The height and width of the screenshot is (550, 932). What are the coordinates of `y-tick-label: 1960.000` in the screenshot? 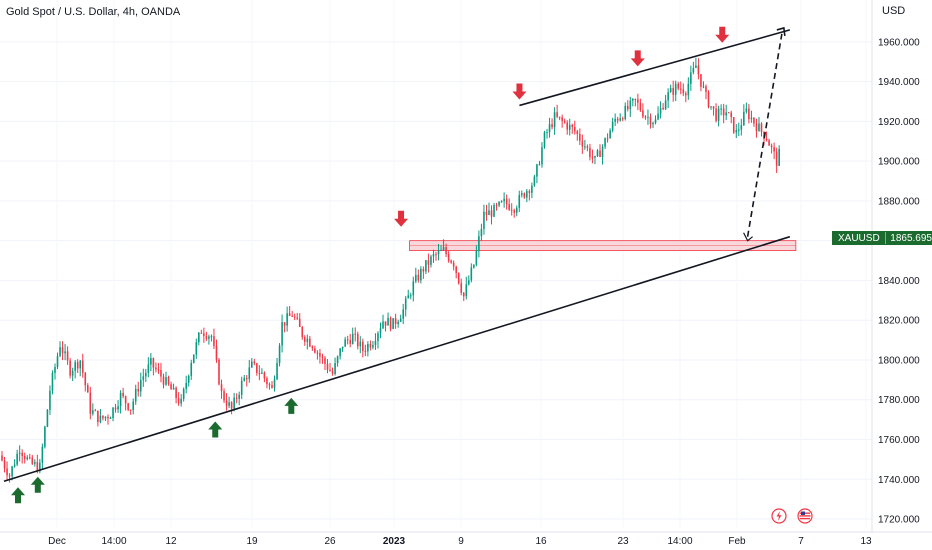 It's located at (899, 42).